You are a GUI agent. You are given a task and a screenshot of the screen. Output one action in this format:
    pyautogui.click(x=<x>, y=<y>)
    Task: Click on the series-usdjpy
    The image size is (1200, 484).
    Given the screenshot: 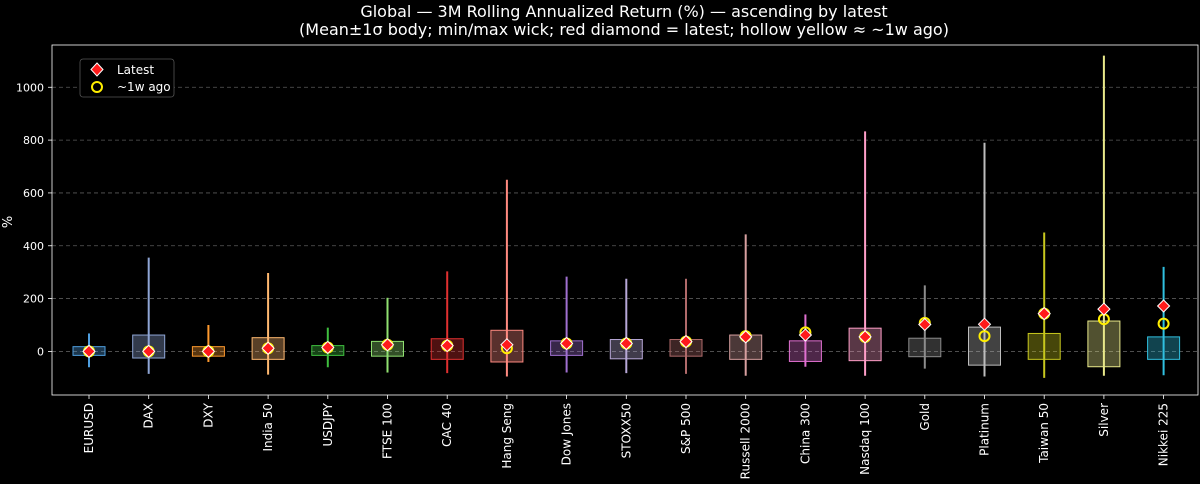 What is the action you would take?
    pyautogui.click(x=328, y=347)
    